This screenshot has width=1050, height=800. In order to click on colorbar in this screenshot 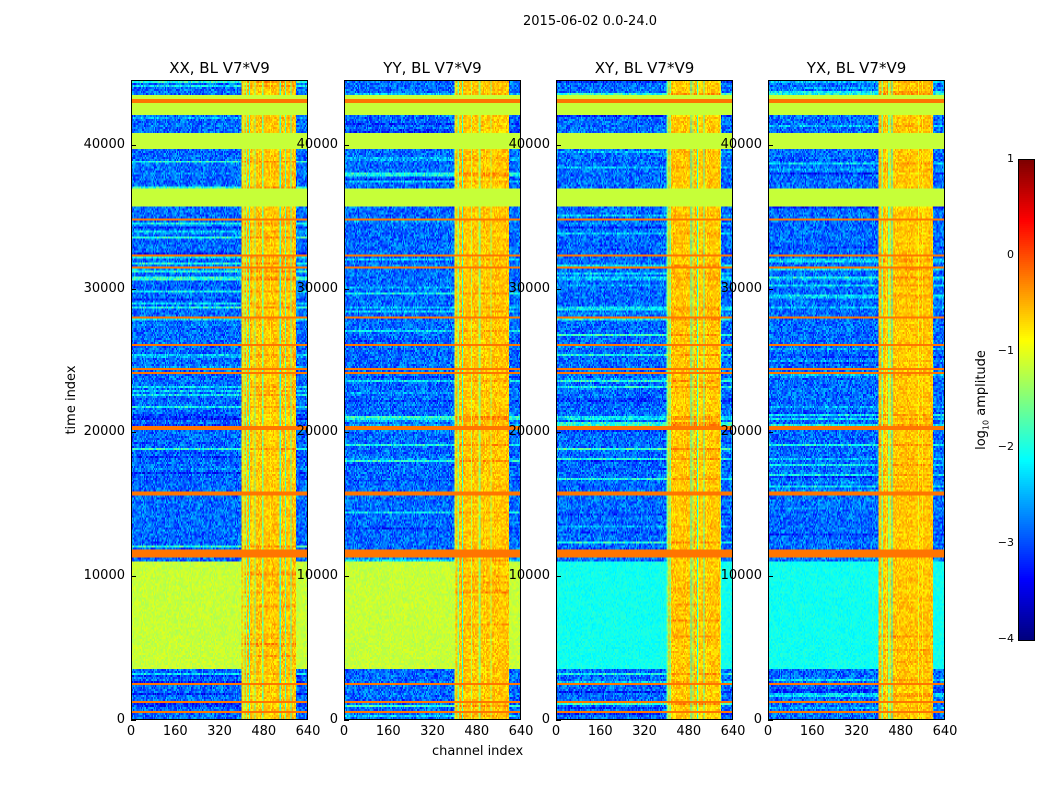, I will do `click(1026, 400)`.